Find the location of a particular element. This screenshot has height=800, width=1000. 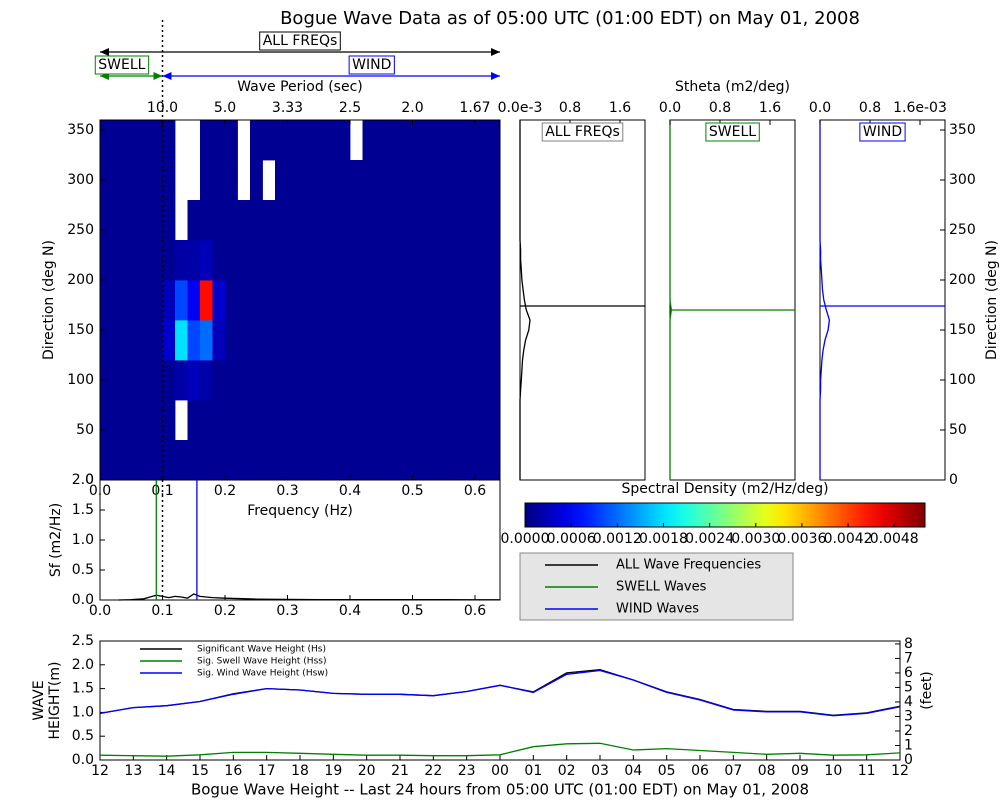

y-tick-label: 200 is located at coordinates (962, 280).